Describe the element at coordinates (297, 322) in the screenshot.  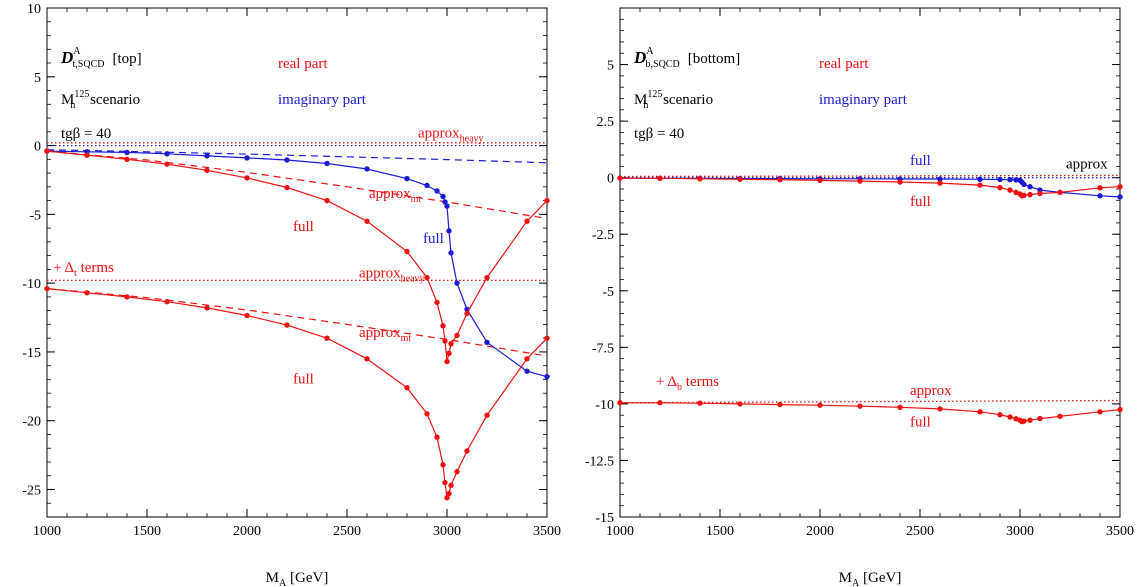
I see `series-real-approx-mt-delta` at that location.